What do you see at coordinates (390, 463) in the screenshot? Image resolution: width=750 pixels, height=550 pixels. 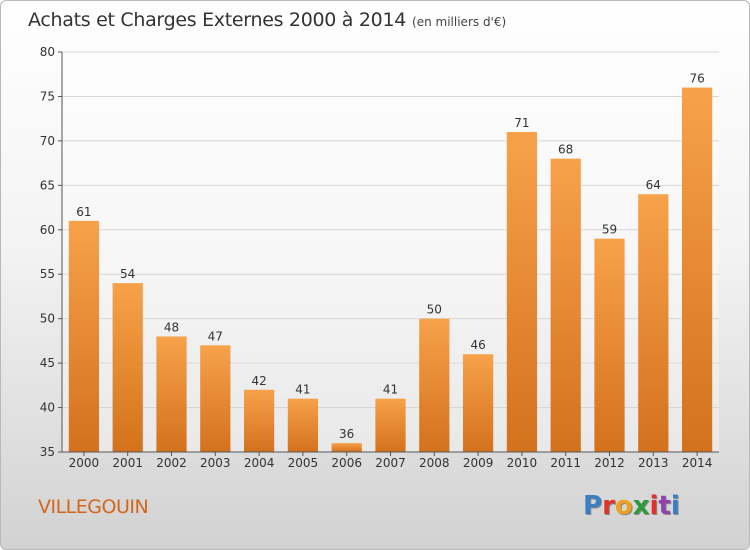 I see `x-tick-label: 2007` at bounding box center [390, 463].